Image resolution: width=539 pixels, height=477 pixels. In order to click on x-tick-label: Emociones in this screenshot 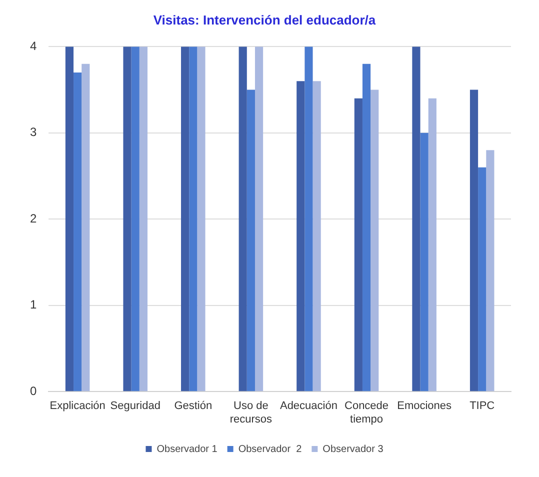, I will do `click(424, 406)`.